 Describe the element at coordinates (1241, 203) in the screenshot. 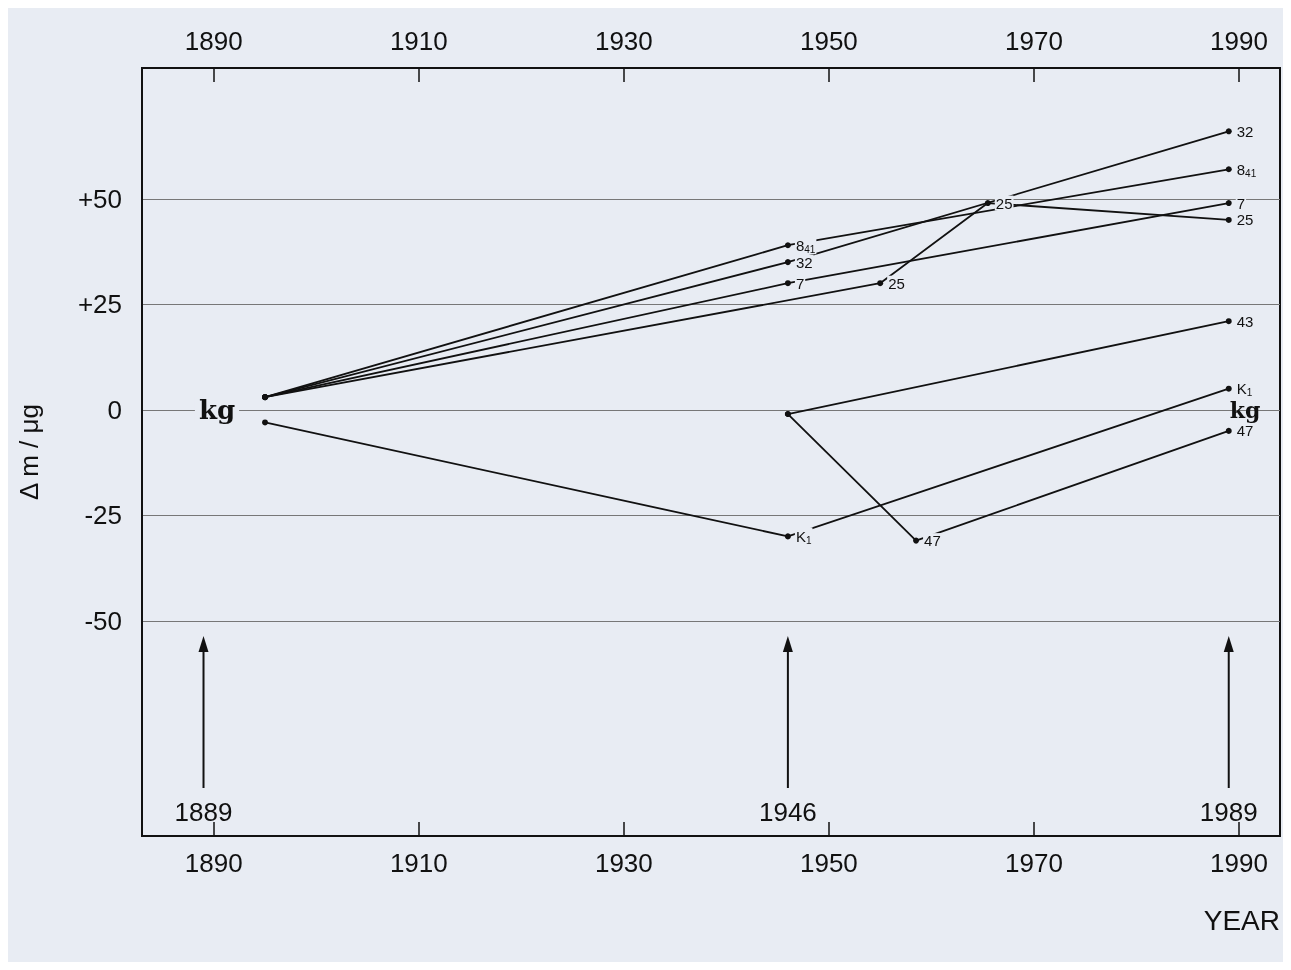

I see `text: 7` at that location.